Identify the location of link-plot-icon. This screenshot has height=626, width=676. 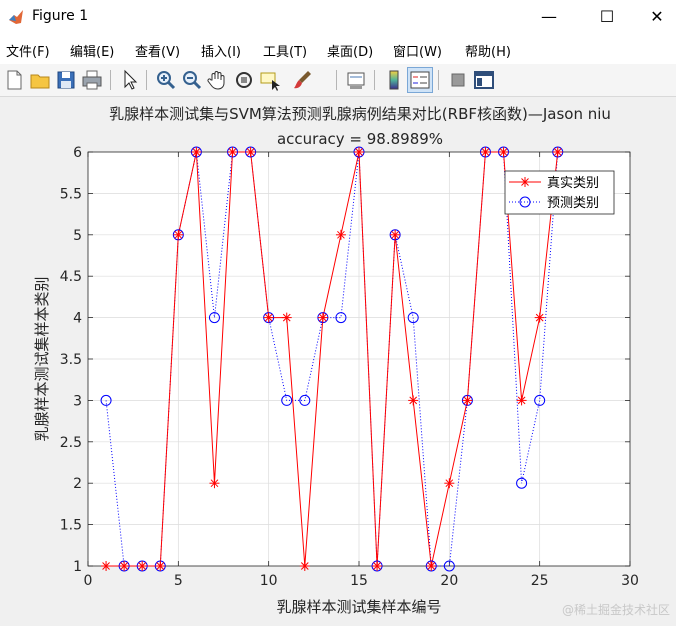
(356, 80).